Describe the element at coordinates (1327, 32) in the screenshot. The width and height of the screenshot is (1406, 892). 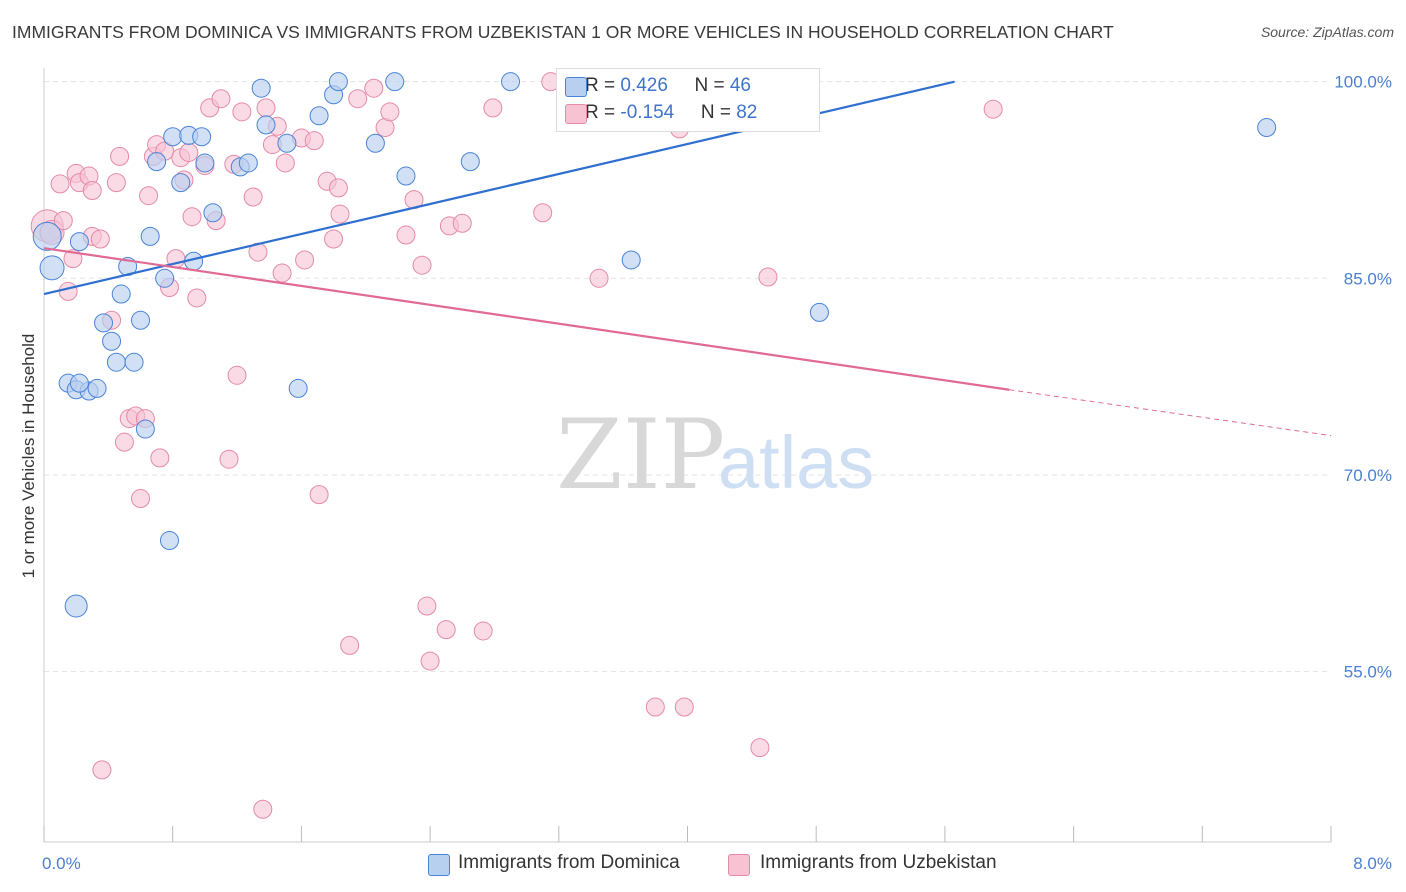
I see `chart-source: Source: ZipAtlas.com` at that location.